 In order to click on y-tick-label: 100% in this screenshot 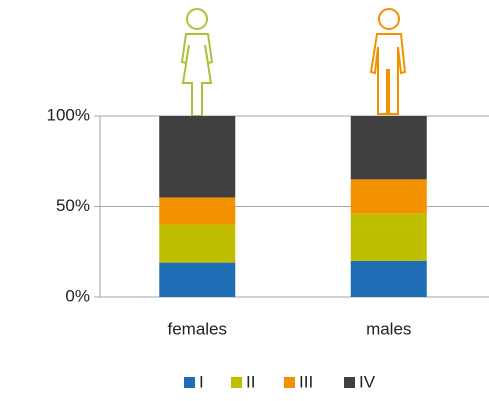, I will do `click(68, 114)`.